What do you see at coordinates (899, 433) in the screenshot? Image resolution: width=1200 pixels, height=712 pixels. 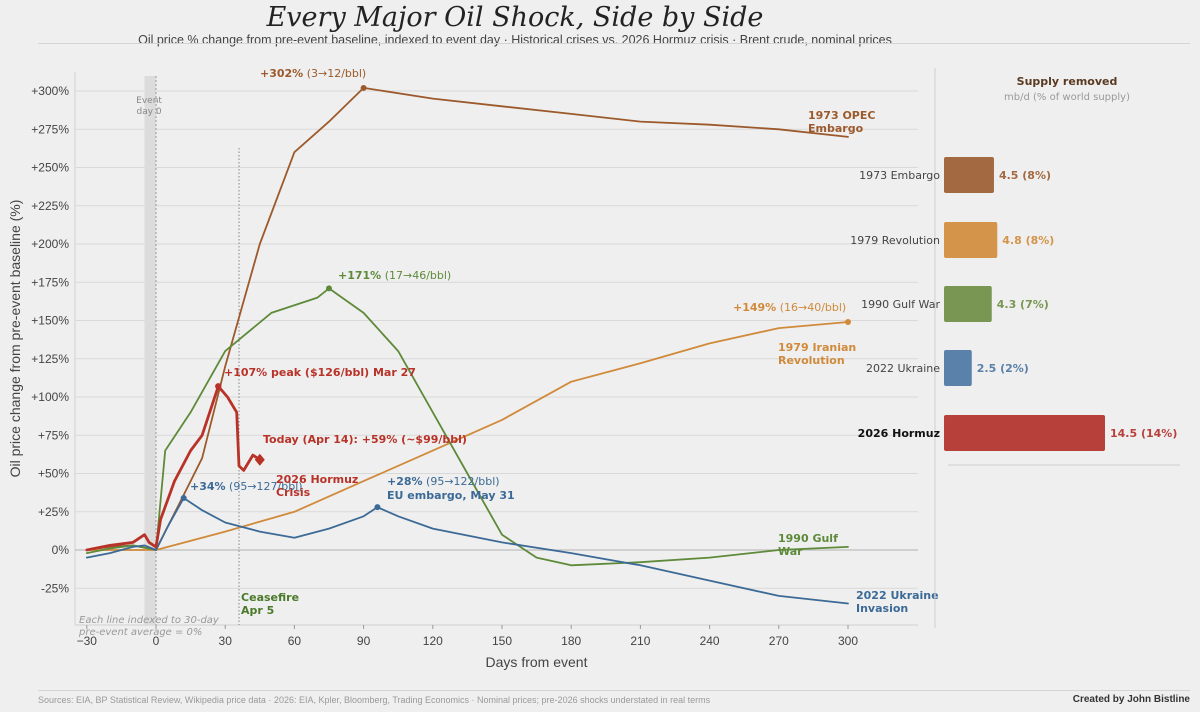 I see `bar-category-label: 2026 Hormuz` at bounding box center [899, 433].